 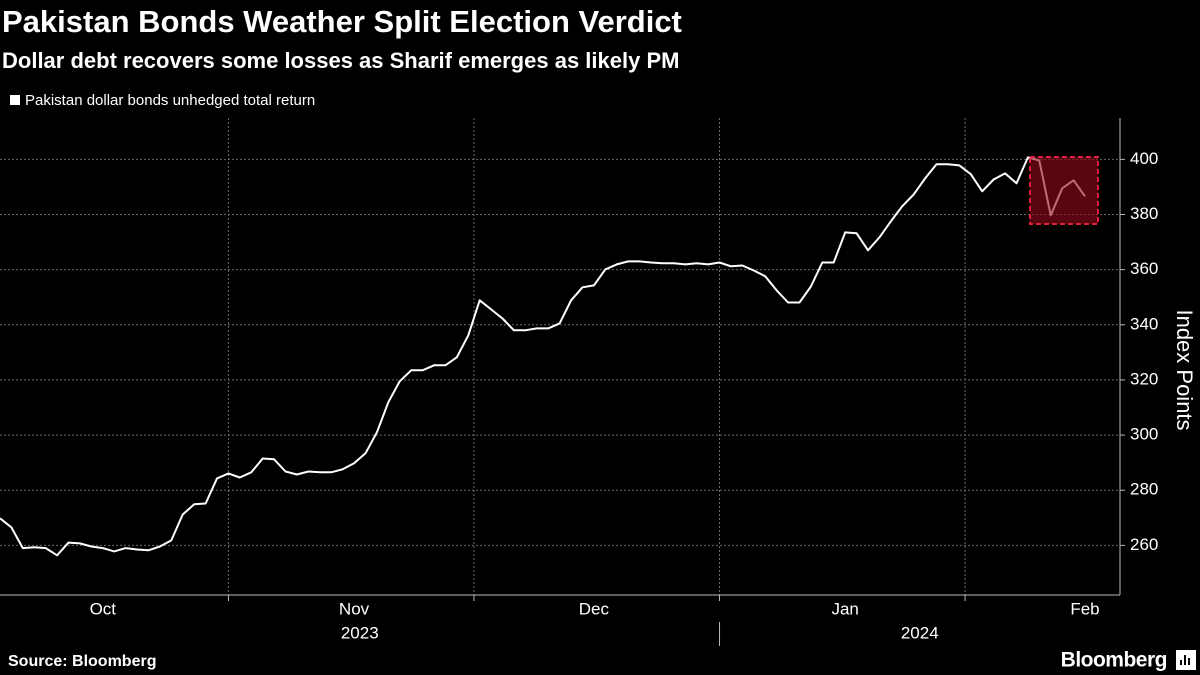 What do you see at coordinates (1144, 378) in the screenshot?
I see `y-tick-label: 320` at bounding box center [1144, 378].